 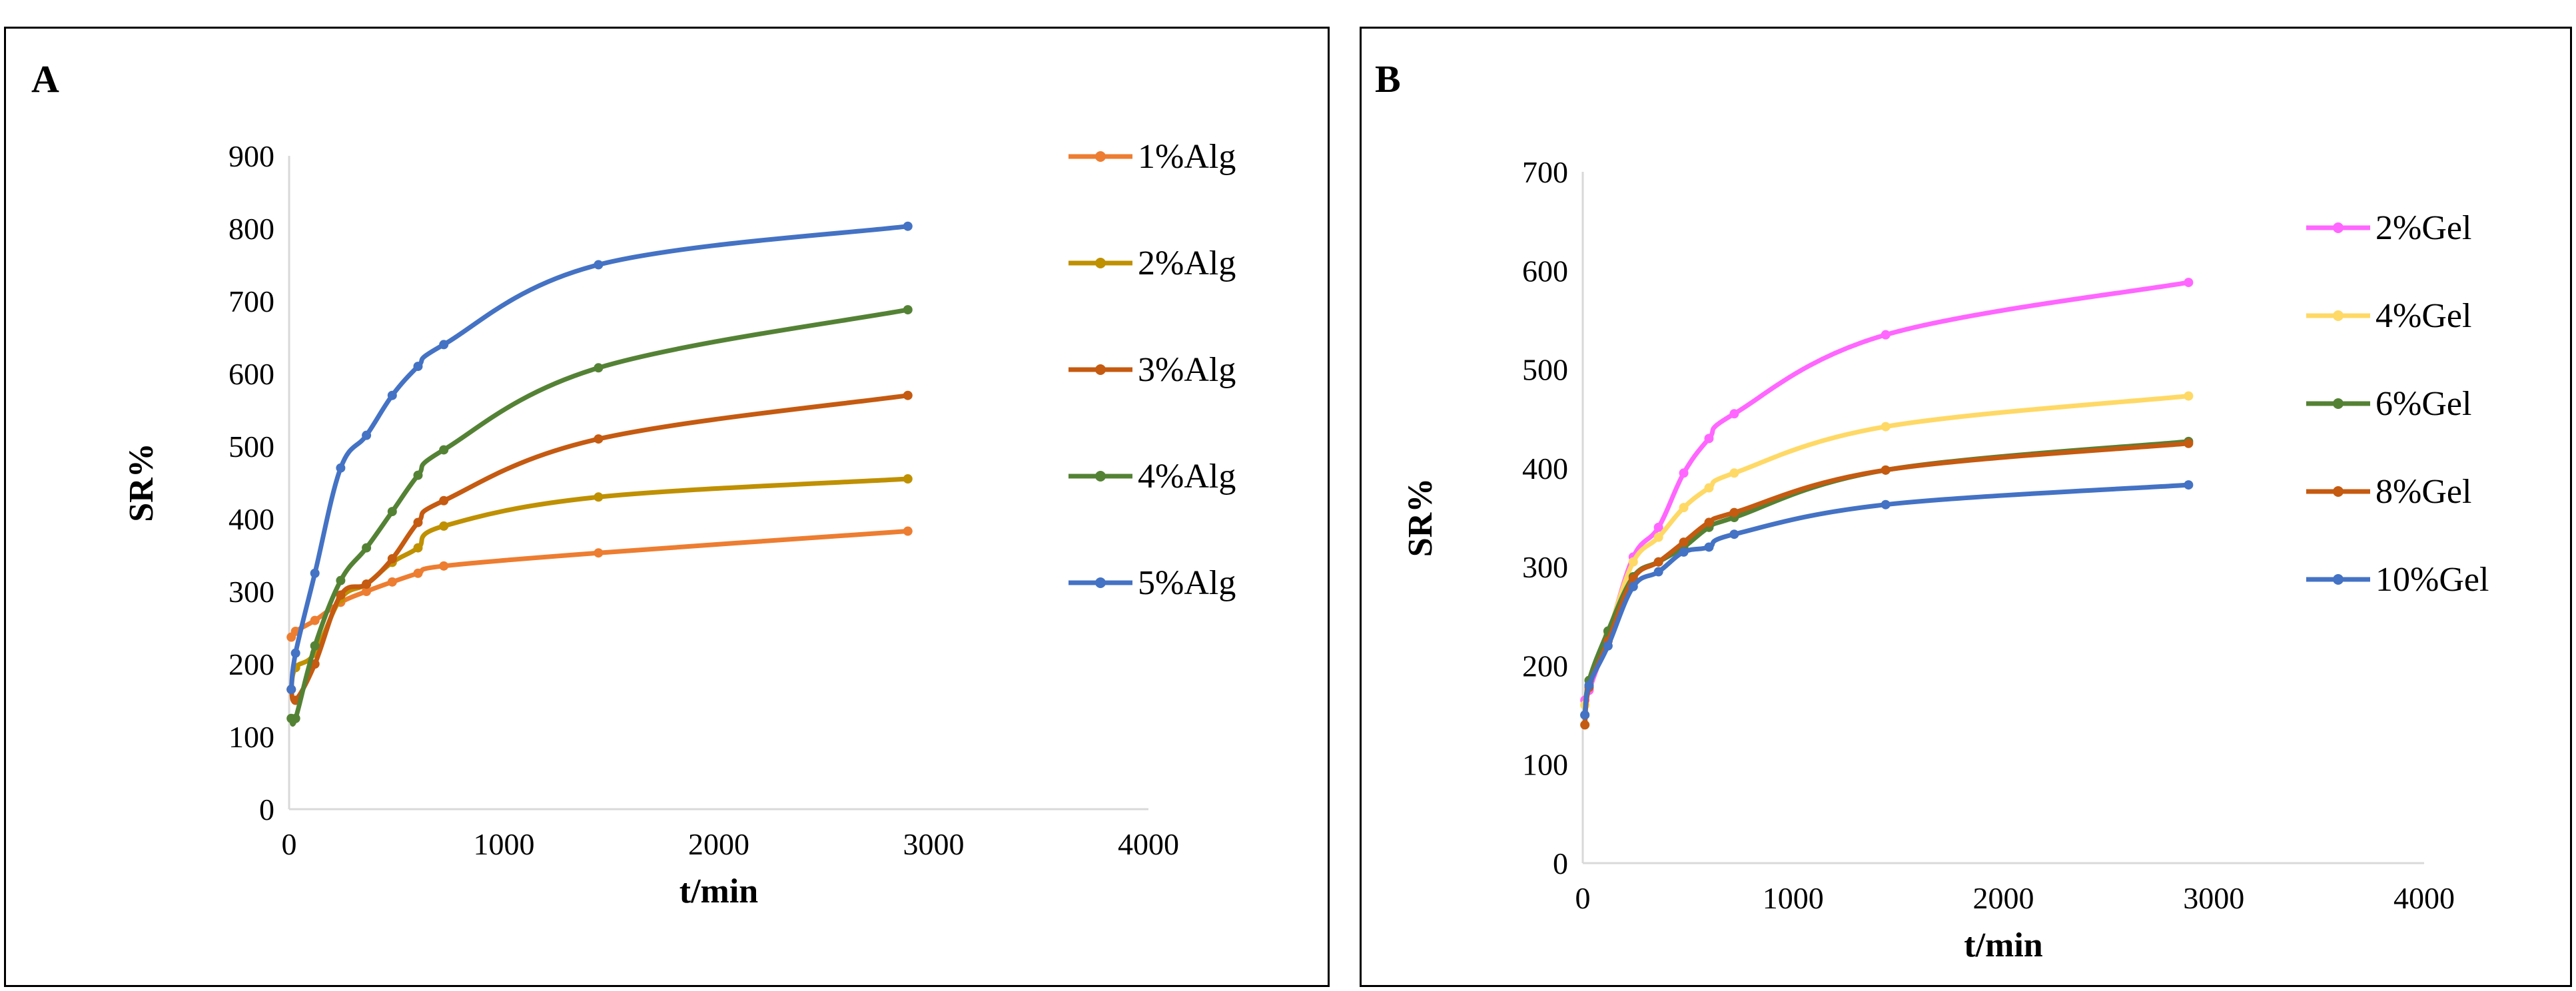 I want to click on legend-label: 4%Gel, so click(x=2423, y=316).